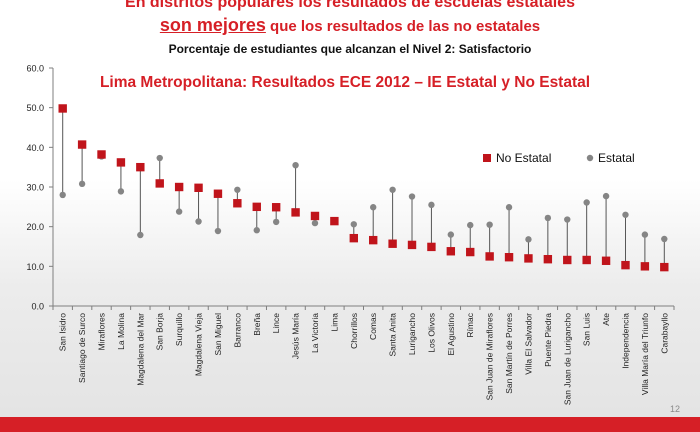 This screenshot has width=700, height=432. Describe the element at coordinates (35, 188) in the screenshot. I see `y-tick-label: 30.0` at that location.